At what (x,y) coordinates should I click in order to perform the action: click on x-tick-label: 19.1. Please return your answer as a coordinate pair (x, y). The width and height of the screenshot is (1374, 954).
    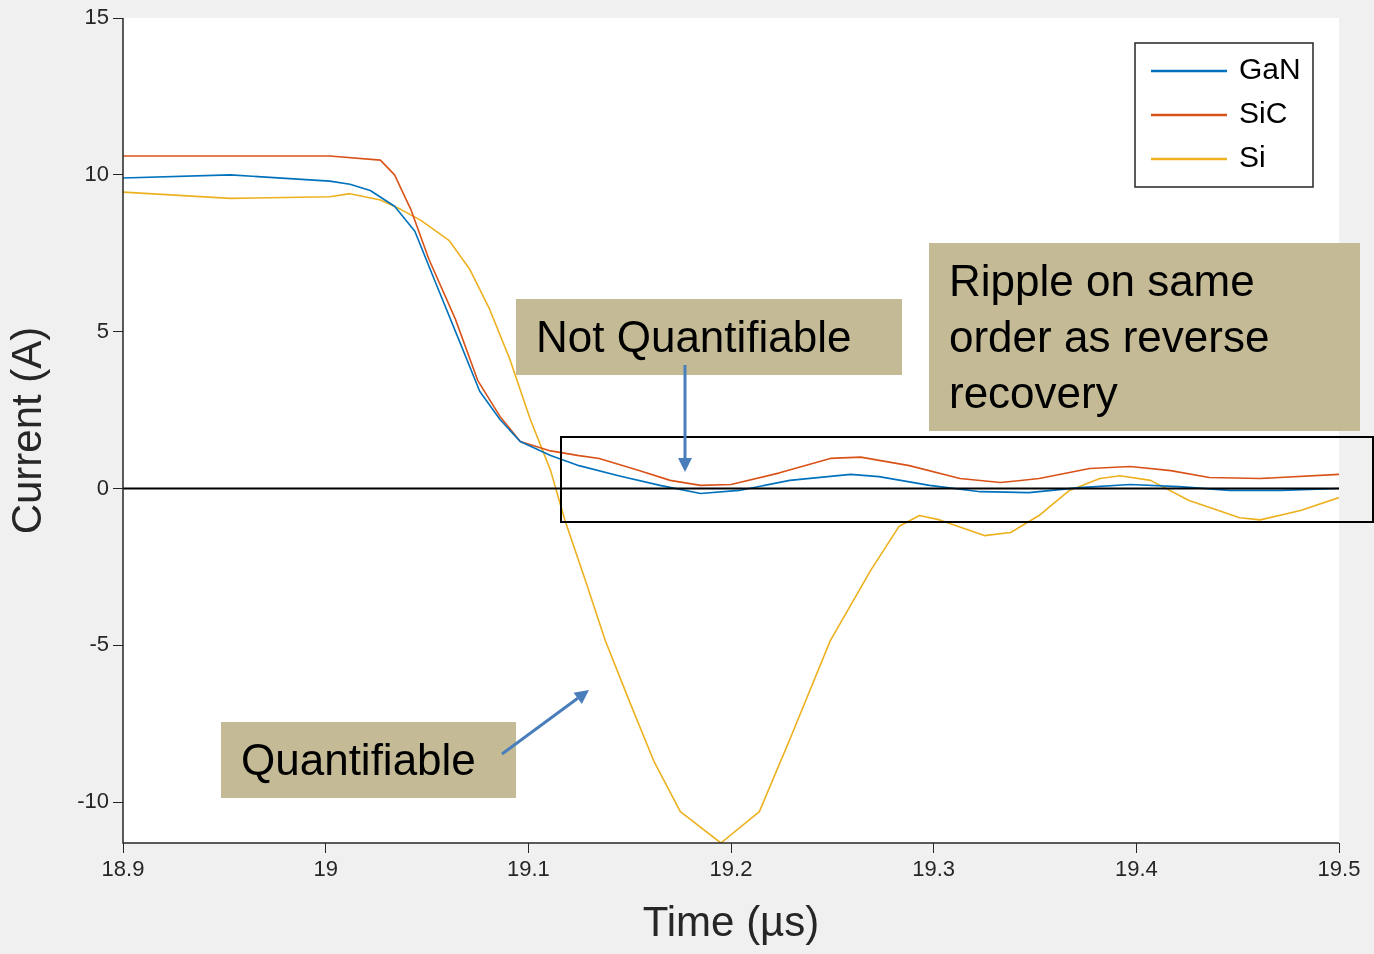
    Looking at the image, I should click on (528, 869).